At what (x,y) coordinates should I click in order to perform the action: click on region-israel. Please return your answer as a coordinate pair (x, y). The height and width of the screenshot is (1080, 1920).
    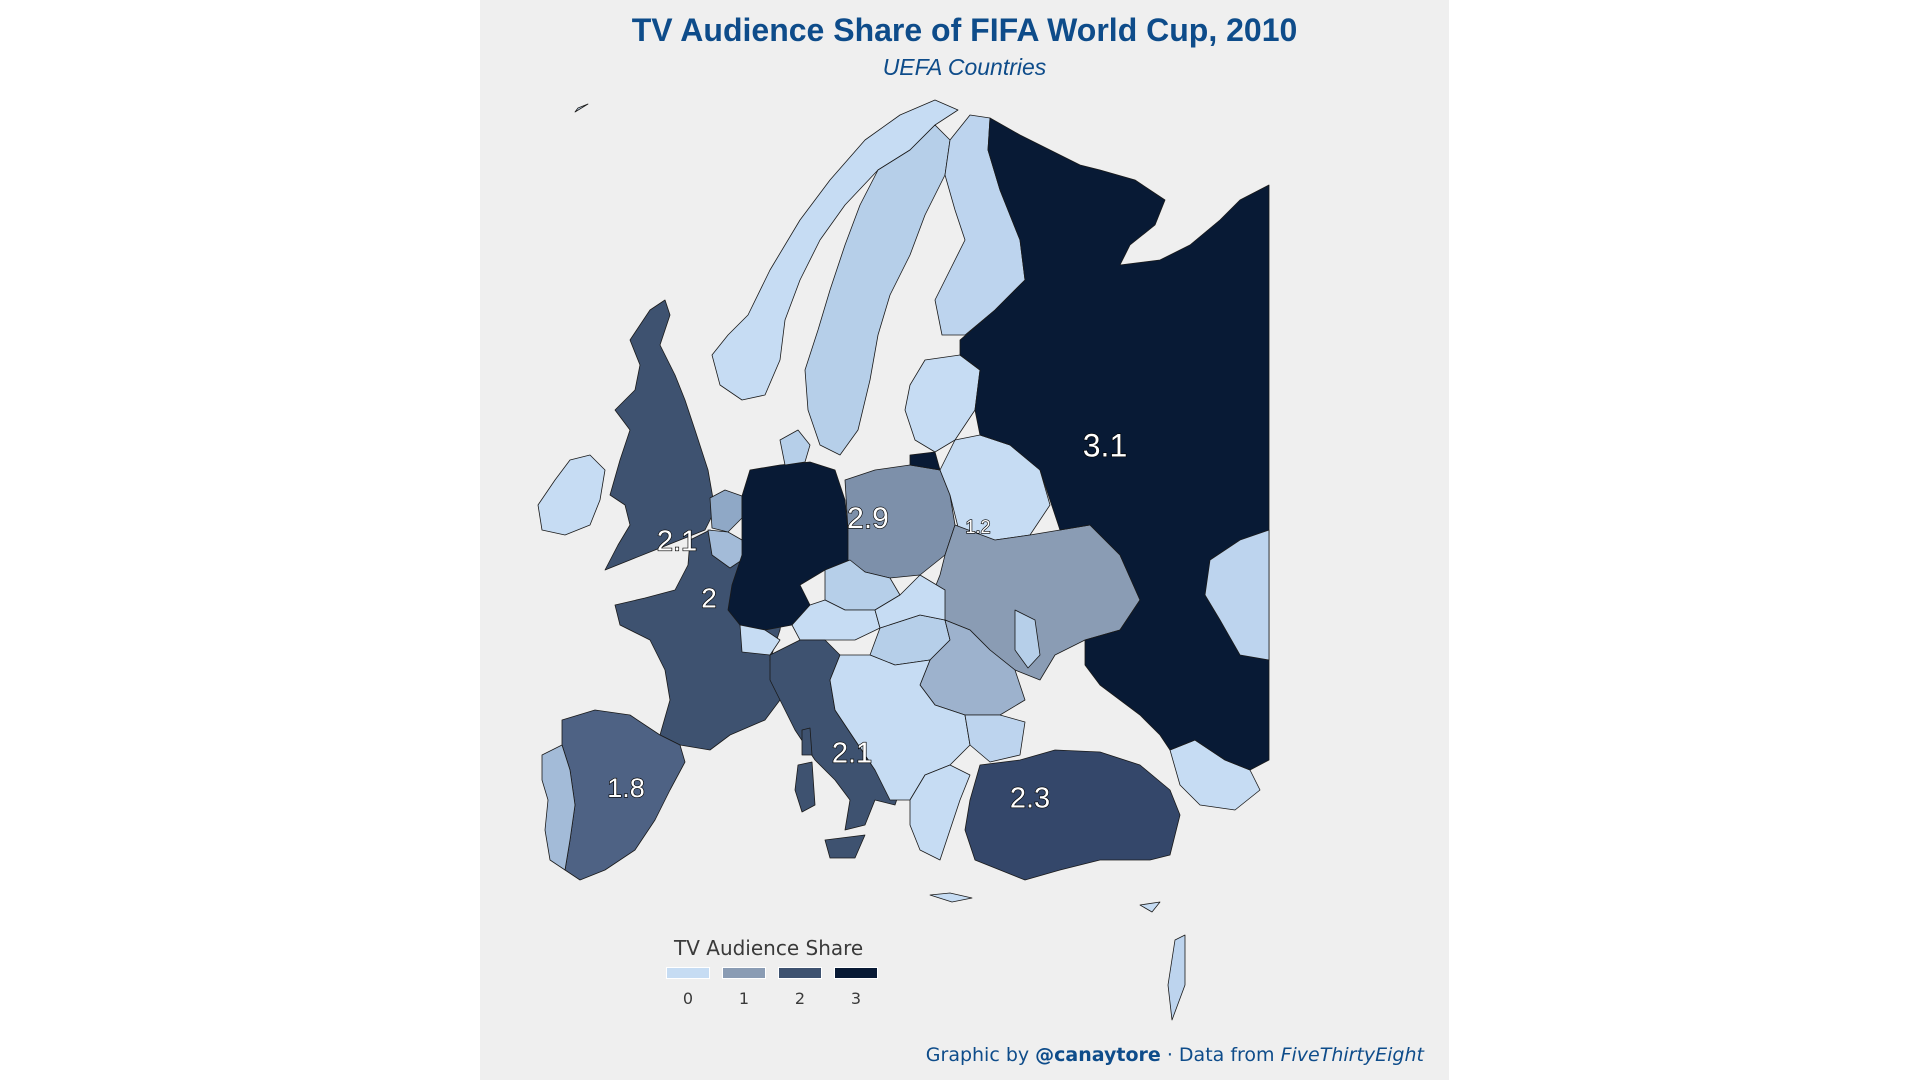
    Looking at the image, I should click on (1176, 977).